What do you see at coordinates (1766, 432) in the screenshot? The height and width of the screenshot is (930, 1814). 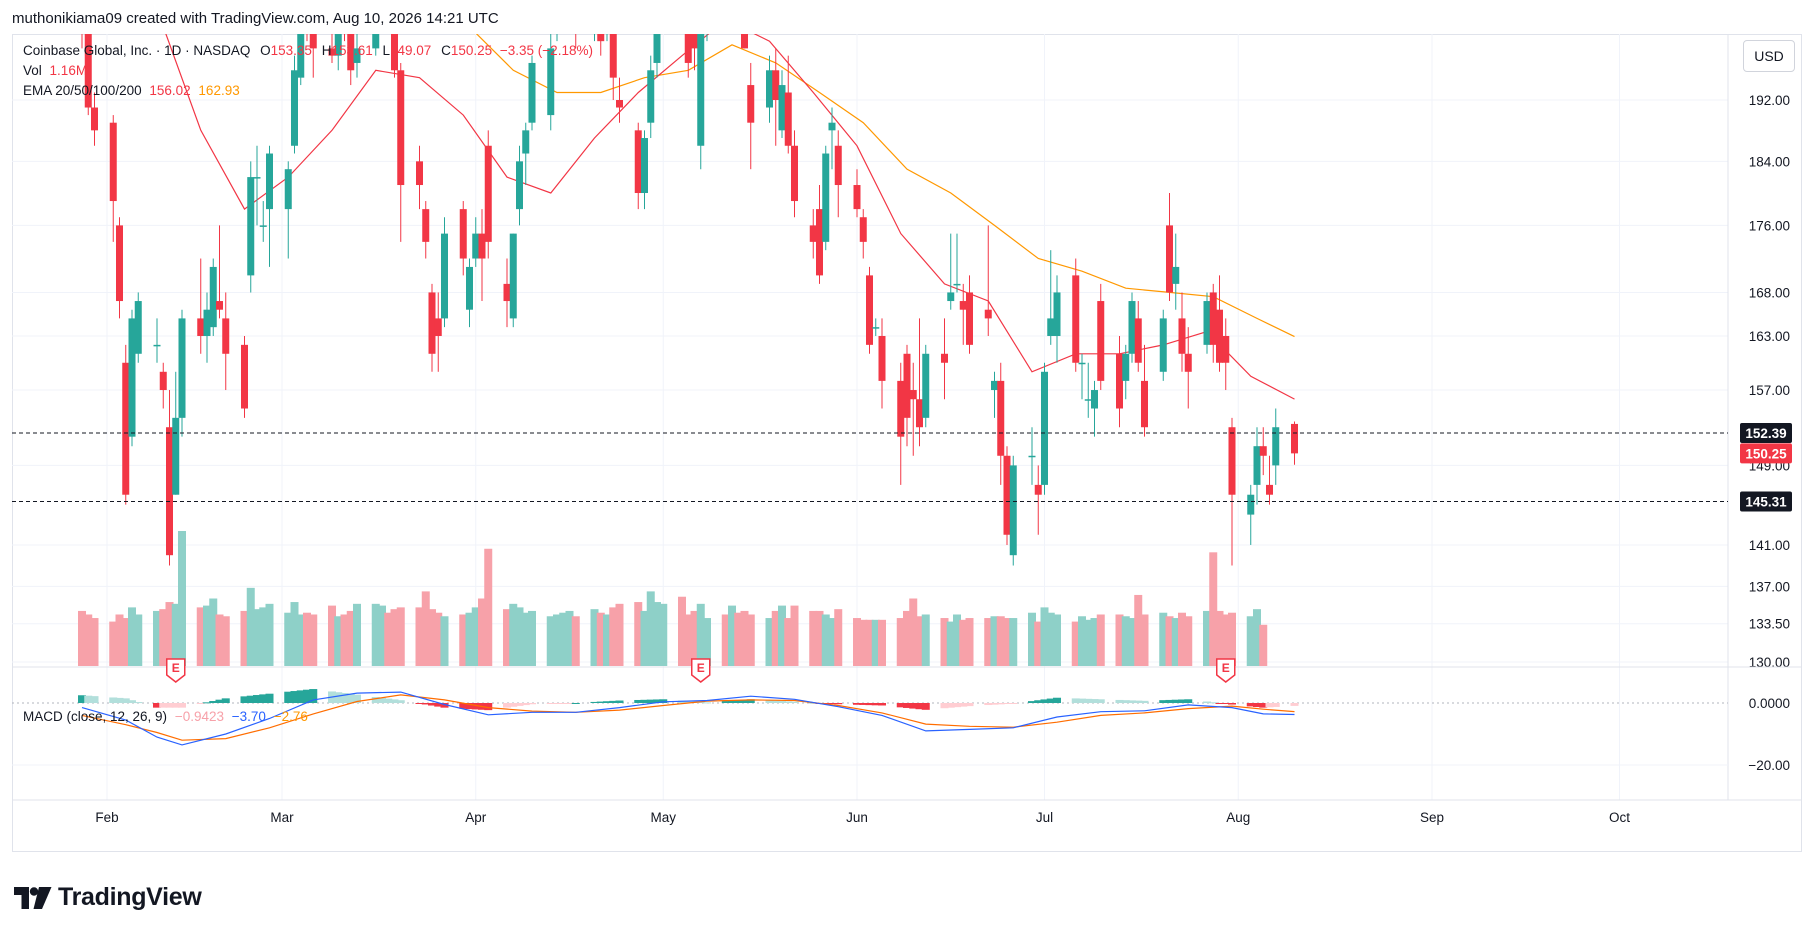 I see `upper-level-price-tag` at bounding box center [1766, 432].